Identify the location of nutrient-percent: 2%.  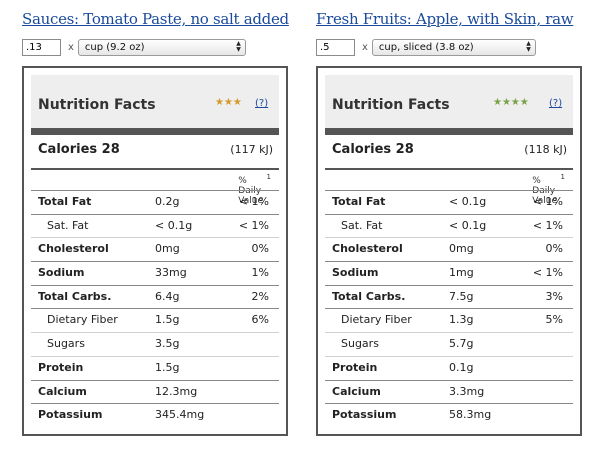
(260, 296).